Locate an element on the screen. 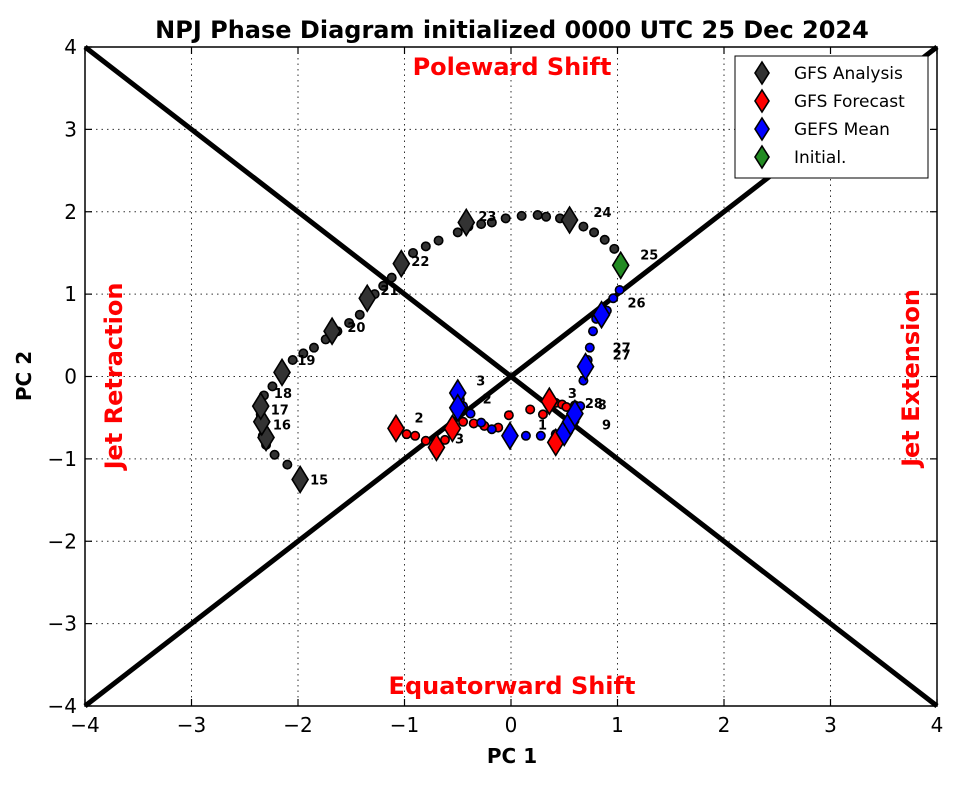  point-label-gfs-analysis-8: 23 is located at coordinates (487, 217).